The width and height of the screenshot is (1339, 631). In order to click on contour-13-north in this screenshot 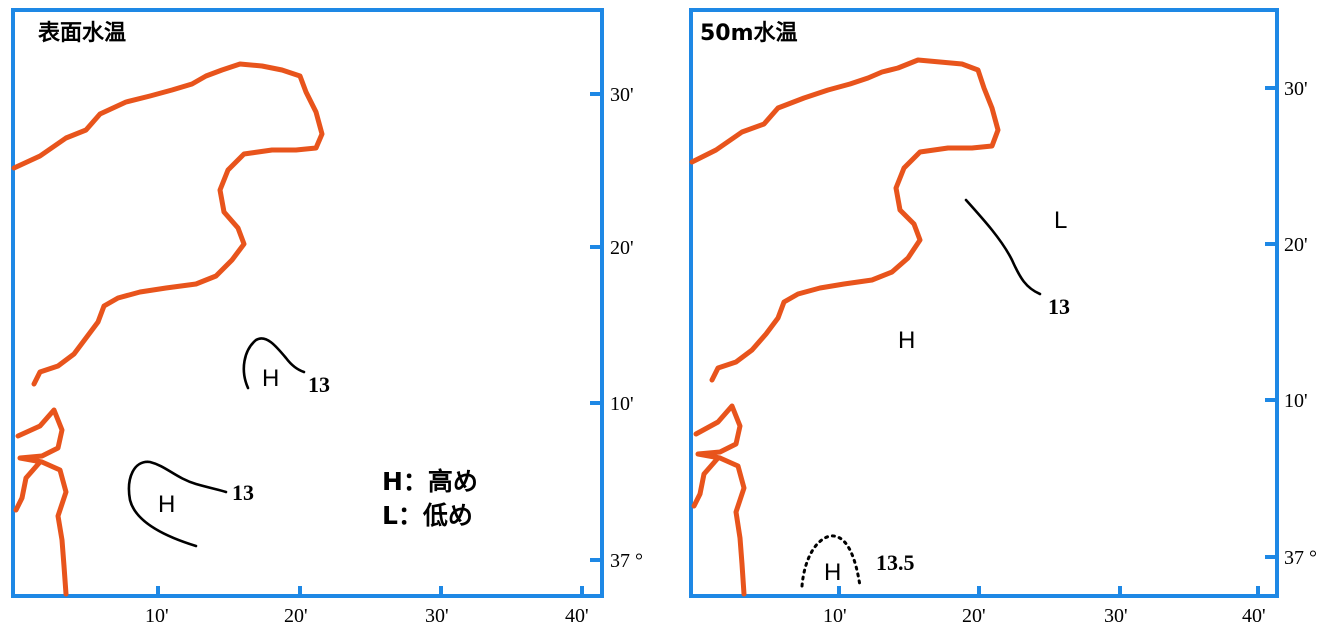, I will do `click(274, 363)`.